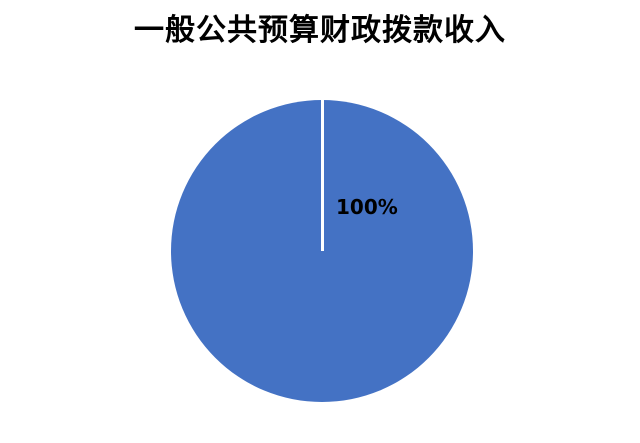 The height and width of the screenshot is (443, 640). Describe the element at coordinates (367, 207) in the screenshot. I see `slice-data-label: 100%` at that location.